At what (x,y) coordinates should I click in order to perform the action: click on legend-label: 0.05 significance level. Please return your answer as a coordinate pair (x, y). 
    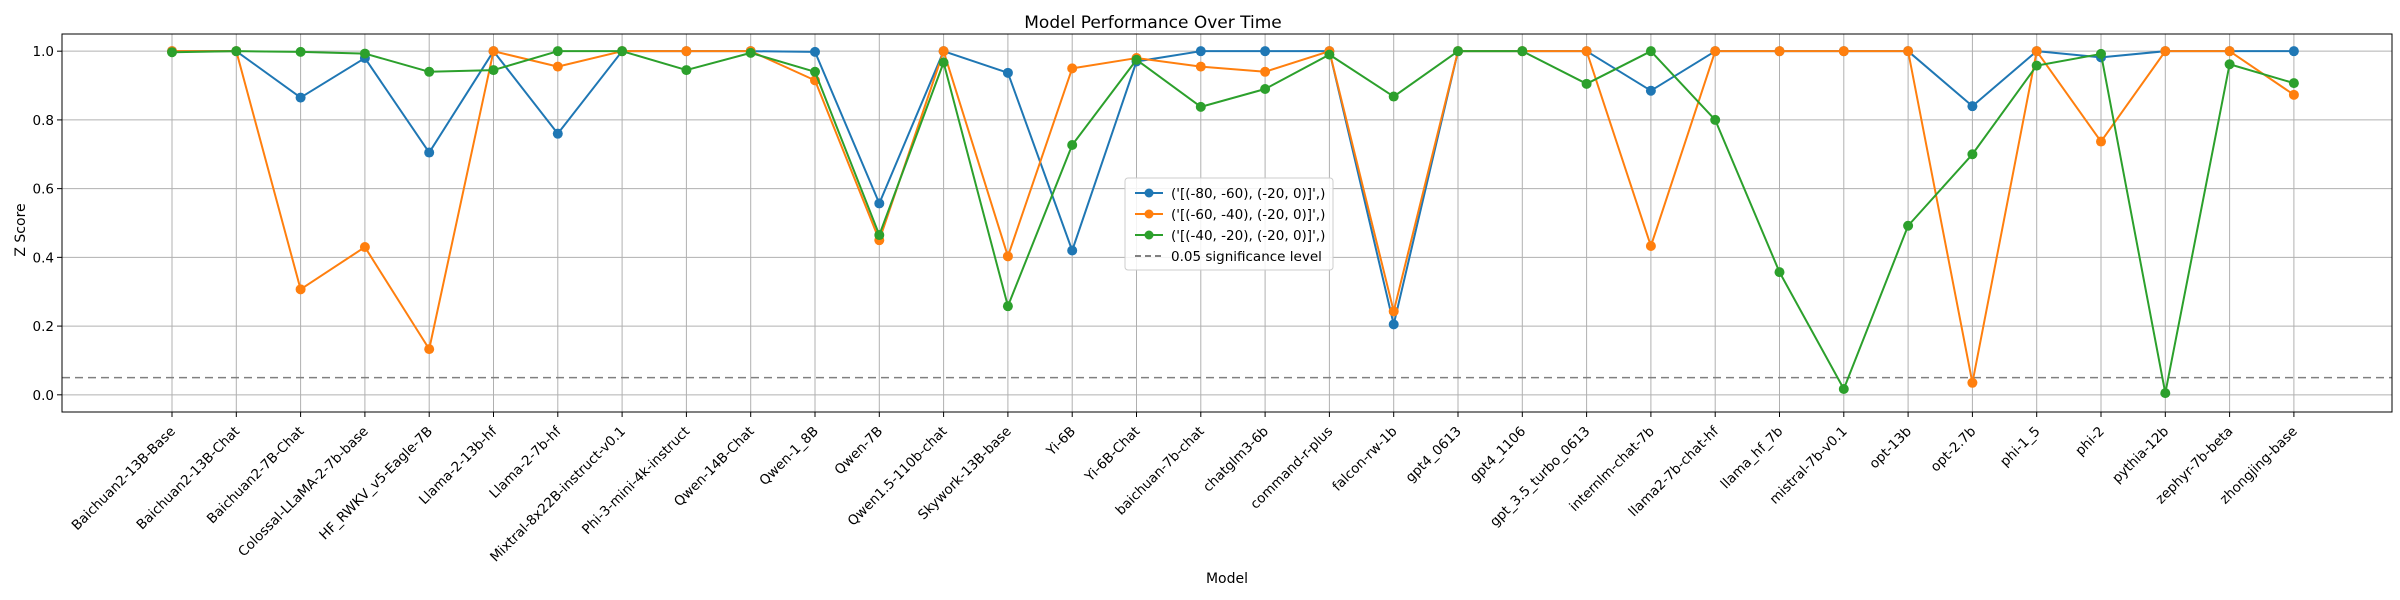
    Looking at the image, I should click on (1246, 257).